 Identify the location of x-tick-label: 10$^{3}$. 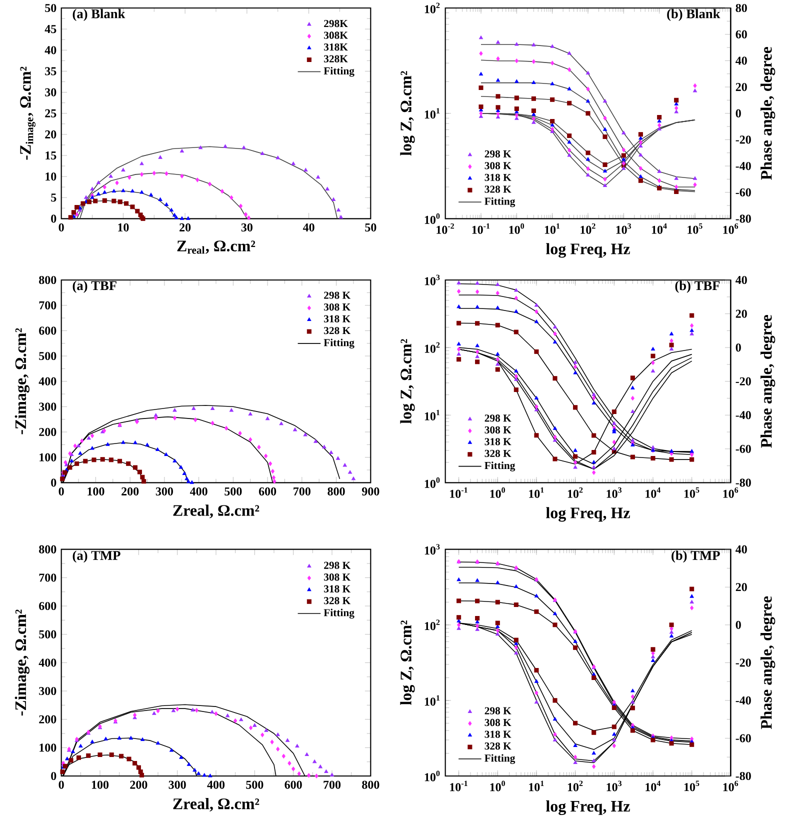
(614, 786).